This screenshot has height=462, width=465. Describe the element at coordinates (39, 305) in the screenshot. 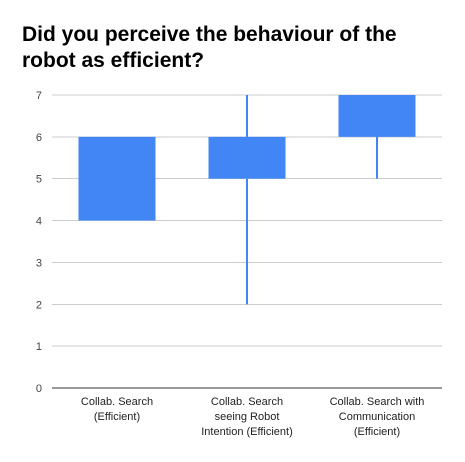

I see `y-tick-label: 2` at that location.